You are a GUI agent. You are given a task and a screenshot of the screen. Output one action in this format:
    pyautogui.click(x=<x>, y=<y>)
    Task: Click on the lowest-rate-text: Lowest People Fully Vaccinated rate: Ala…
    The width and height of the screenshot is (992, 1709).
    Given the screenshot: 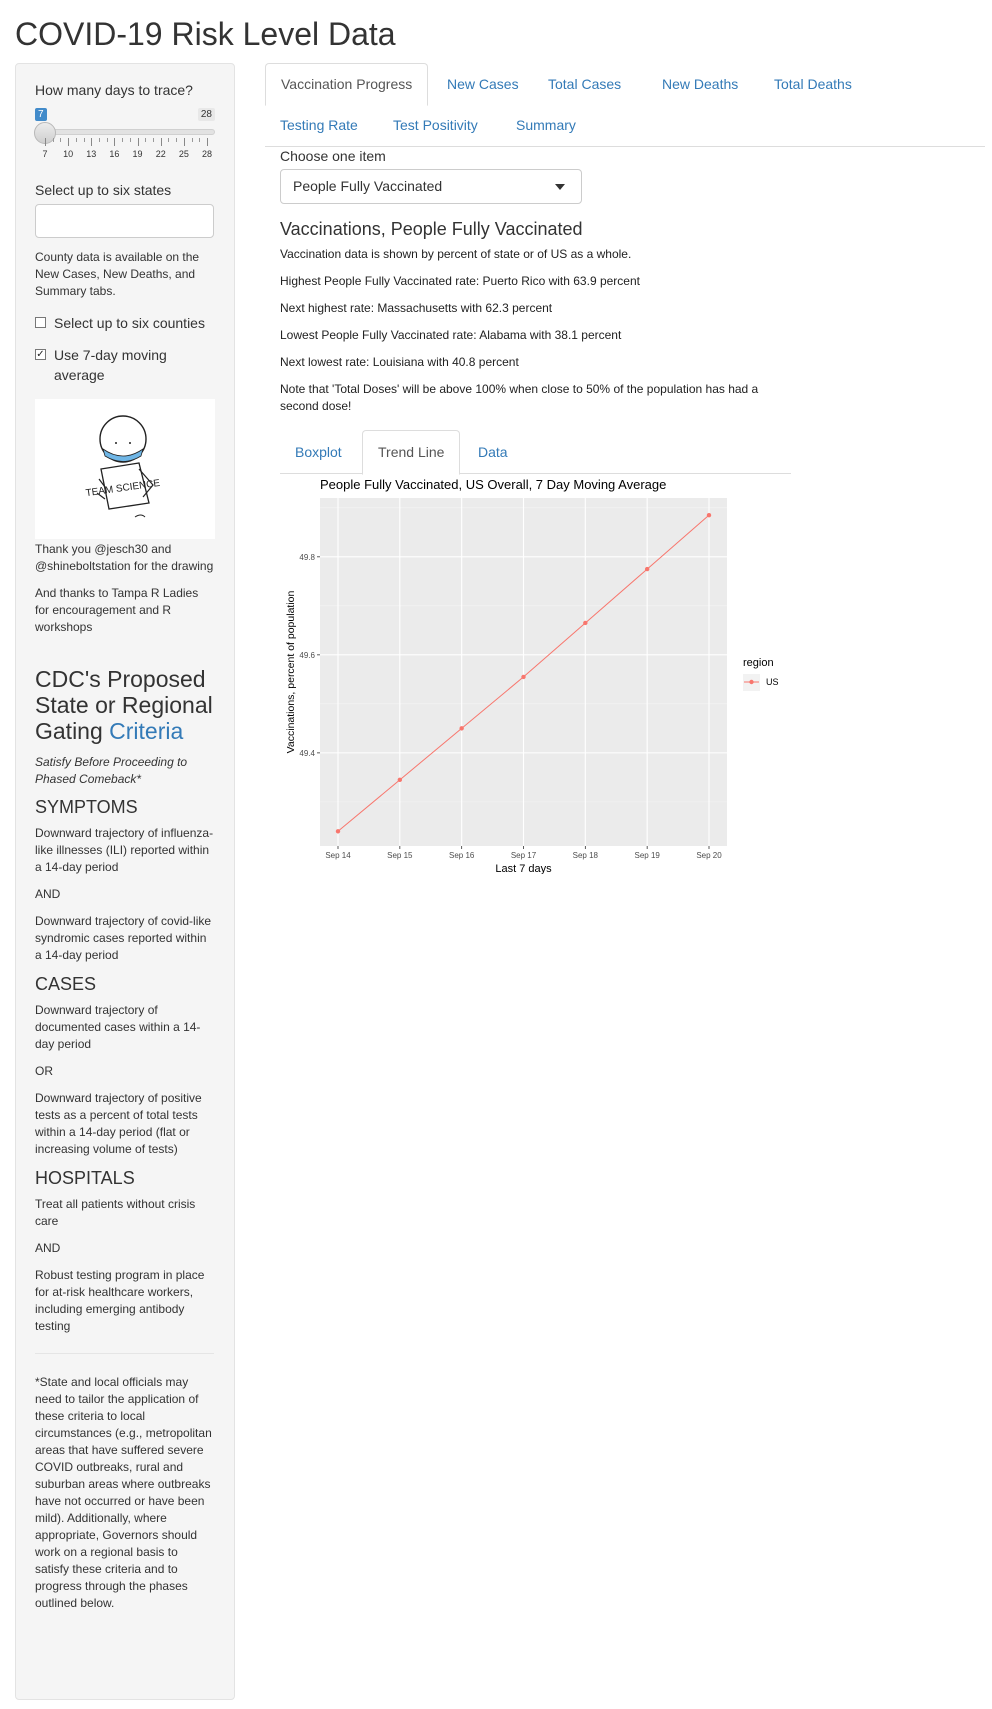 What is the action you would take?
    pyautogui.click(x=451, y=335)
    